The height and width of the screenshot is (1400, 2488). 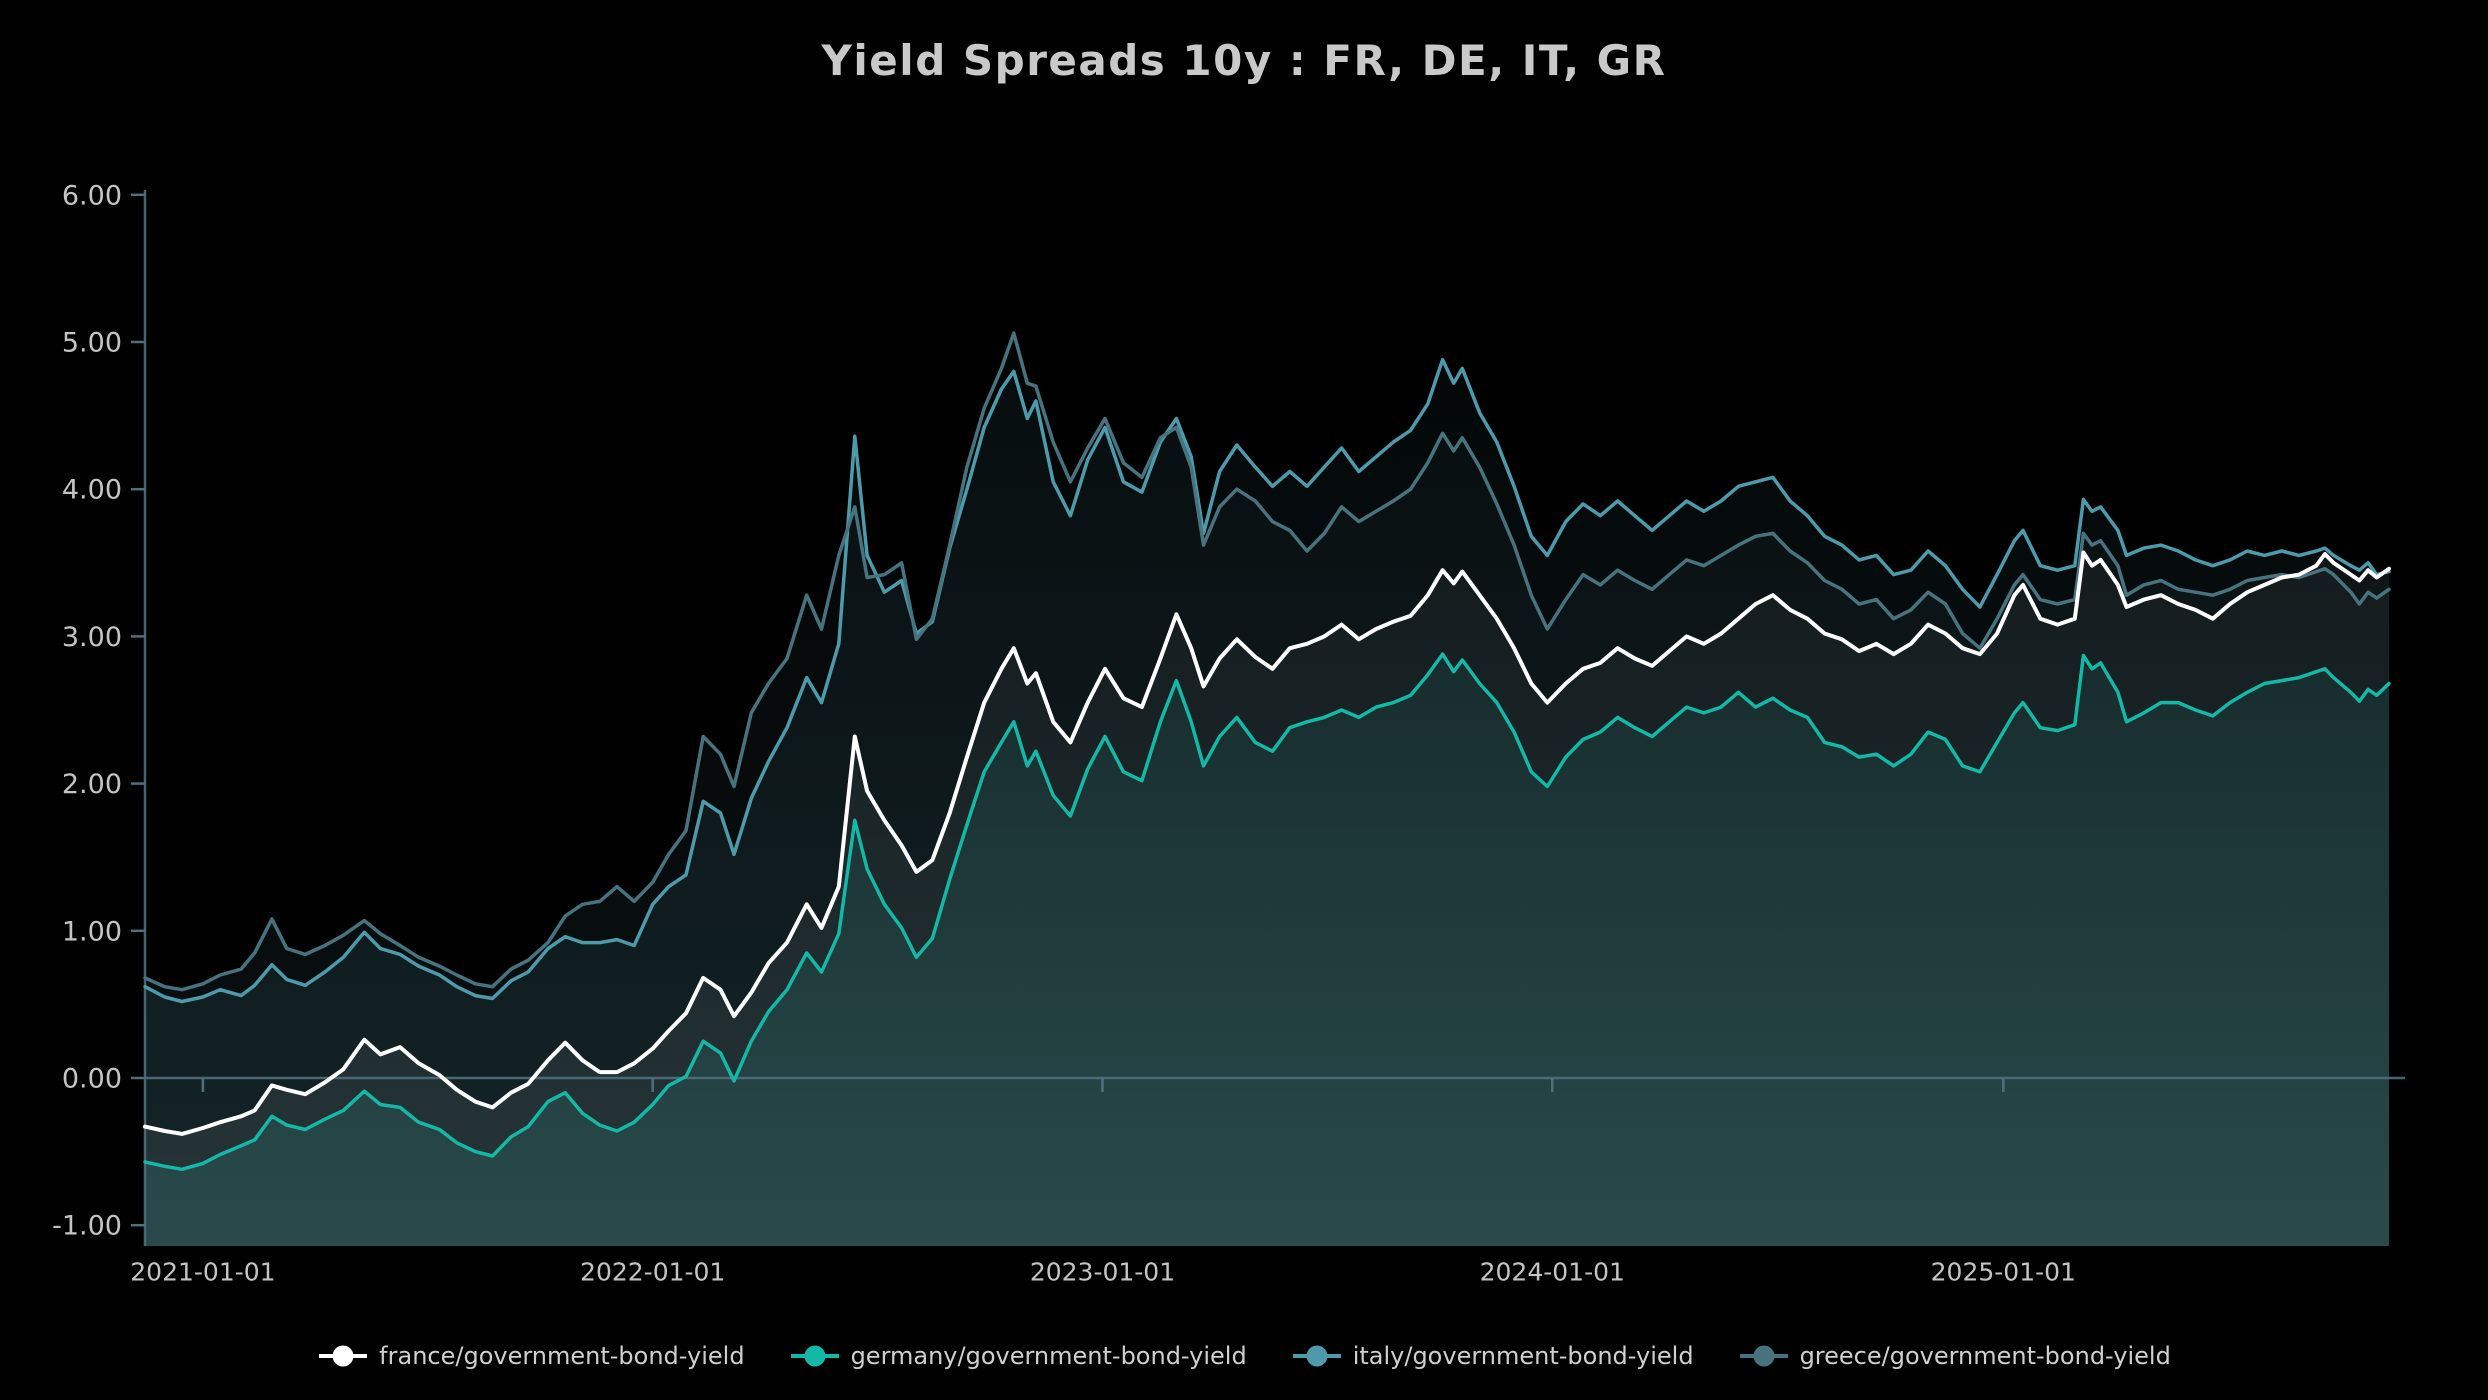 I want to click on legend-label-greece: greece/government-bond-yield, so click(x=1985, y=1356).